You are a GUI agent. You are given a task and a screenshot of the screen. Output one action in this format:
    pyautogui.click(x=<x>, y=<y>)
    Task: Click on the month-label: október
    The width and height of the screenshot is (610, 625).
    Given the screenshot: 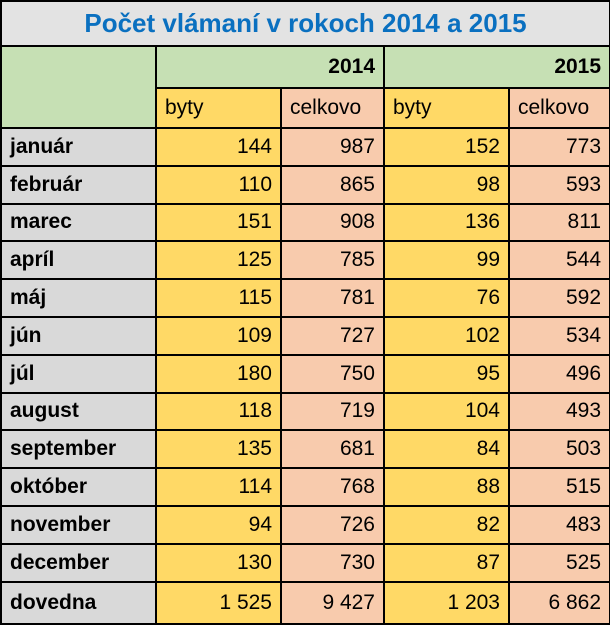 What is the action you would take?
    pyautogui.click(x=78, y=487)
    